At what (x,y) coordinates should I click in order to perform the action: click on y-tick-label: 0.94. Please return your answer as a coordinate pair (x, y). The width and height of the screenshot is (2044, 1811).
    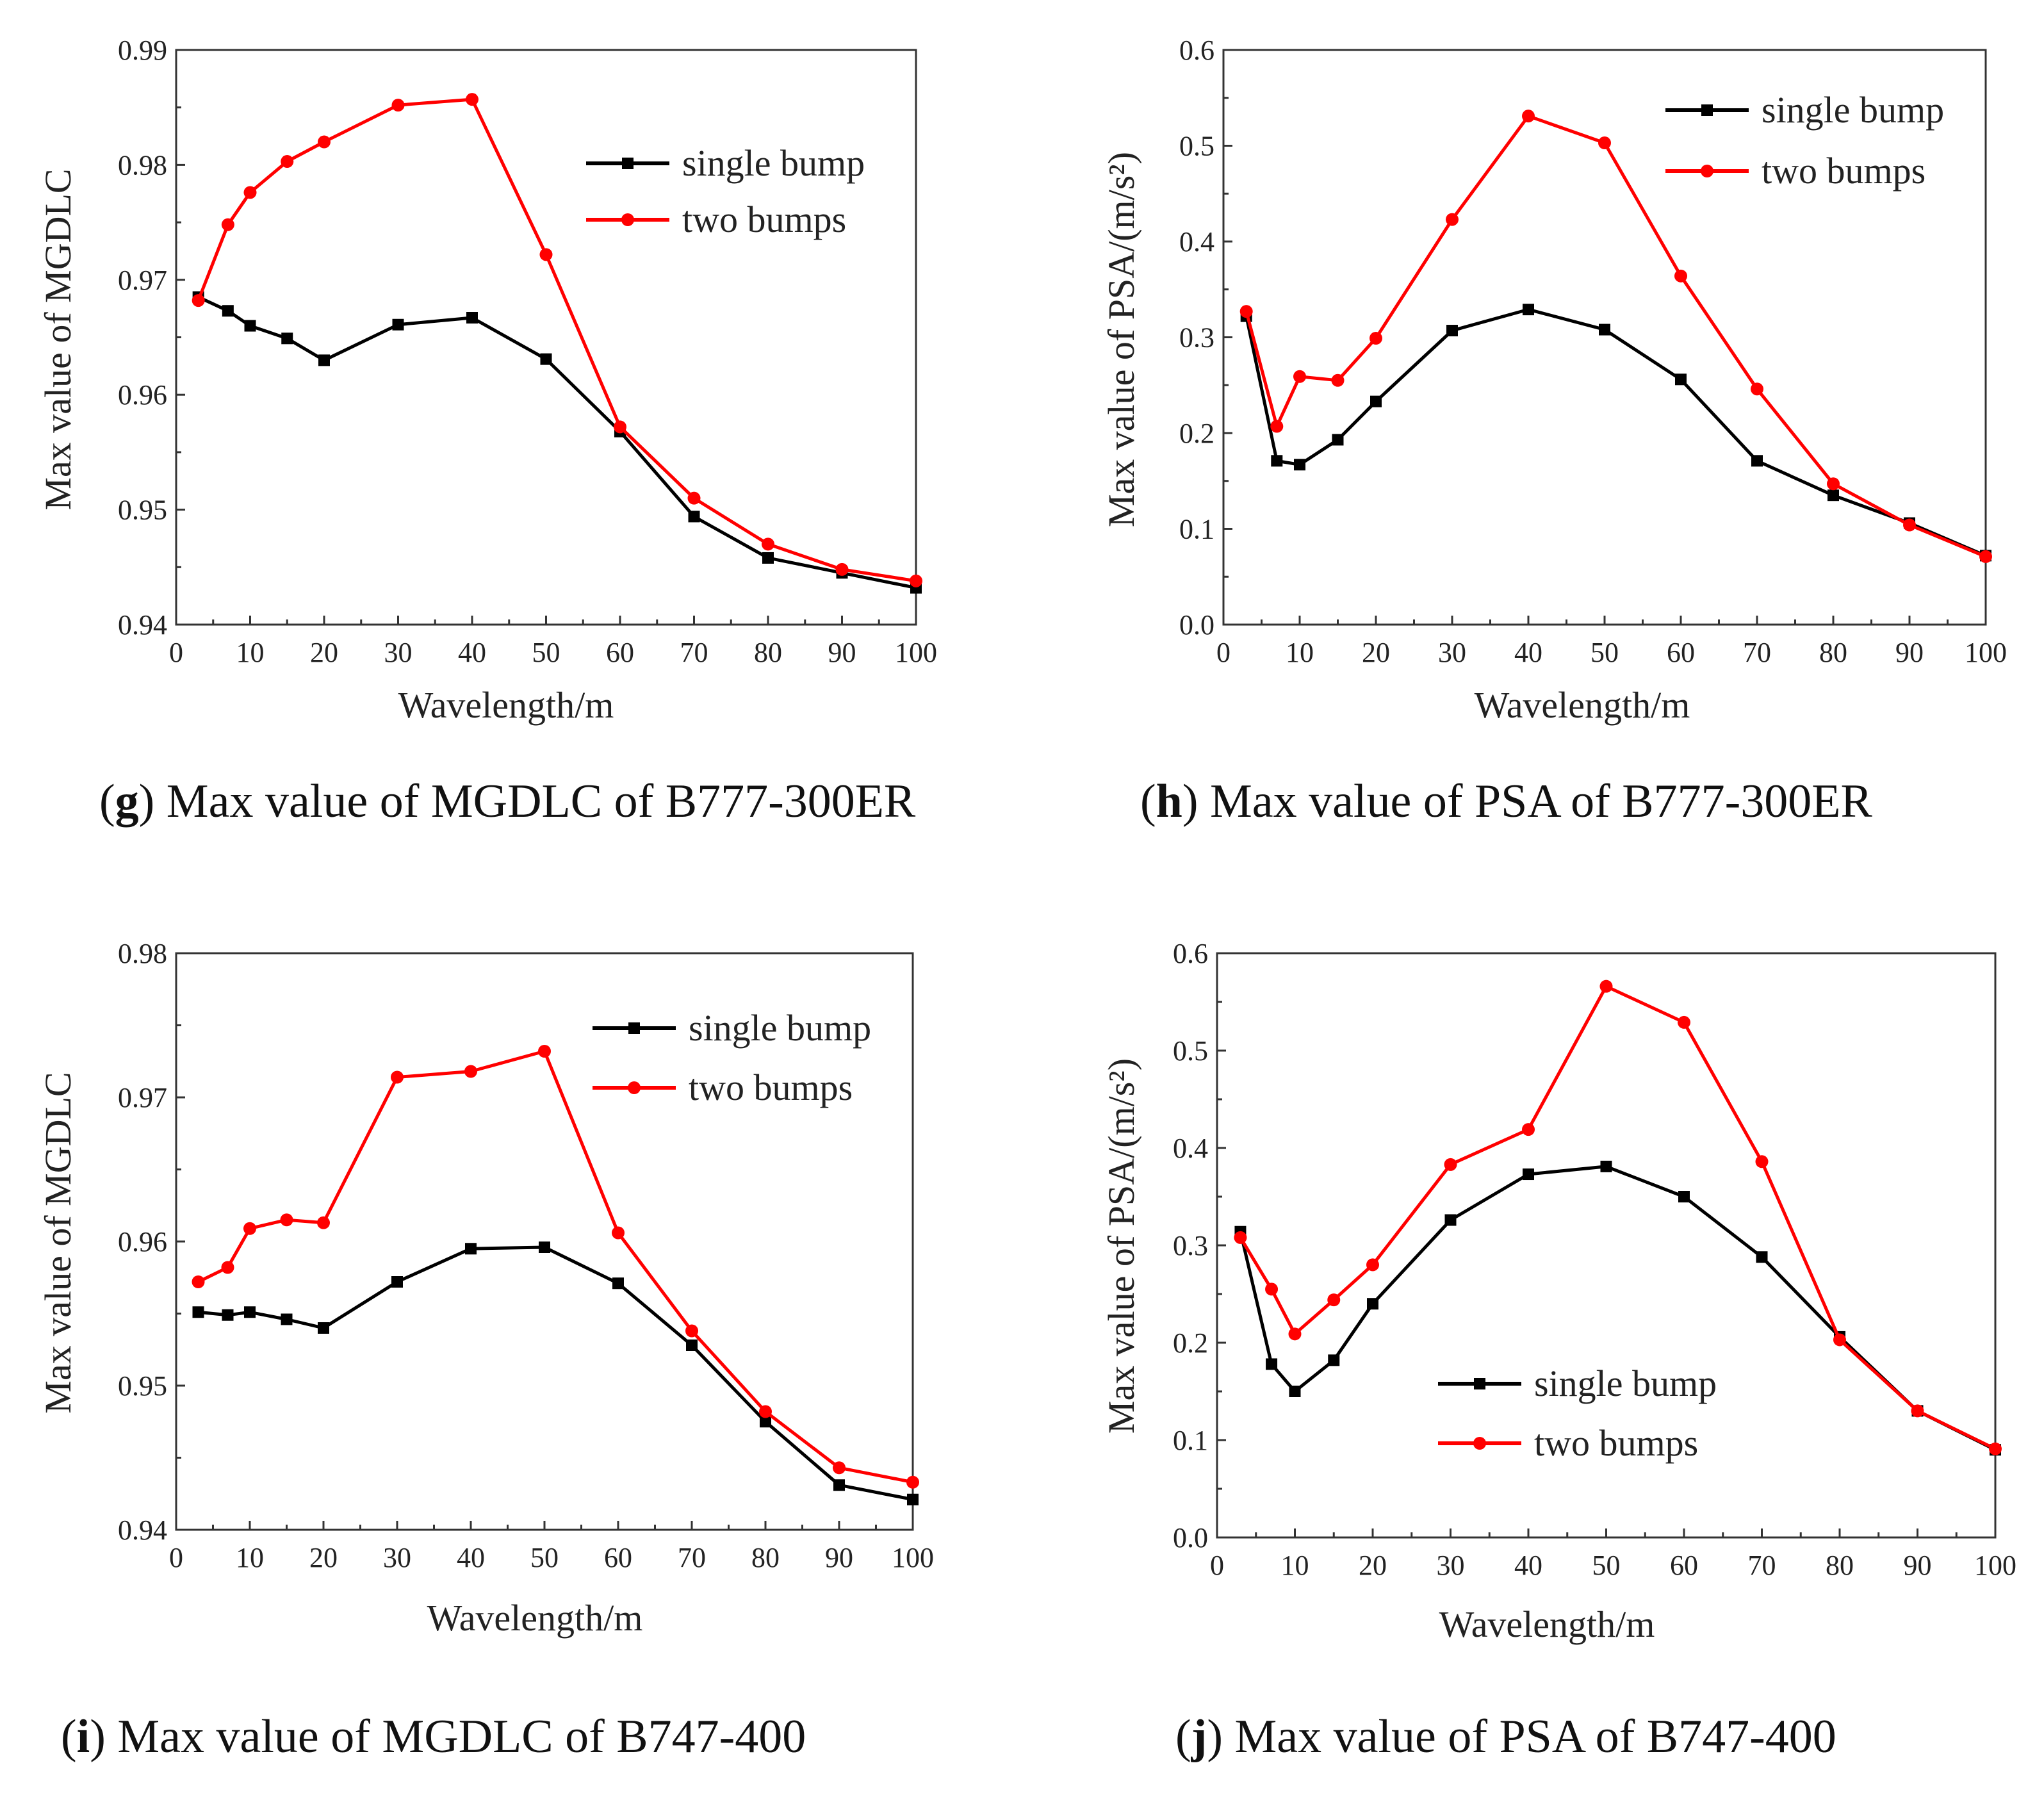
    Looking at the image, I should click on (142, 1530).